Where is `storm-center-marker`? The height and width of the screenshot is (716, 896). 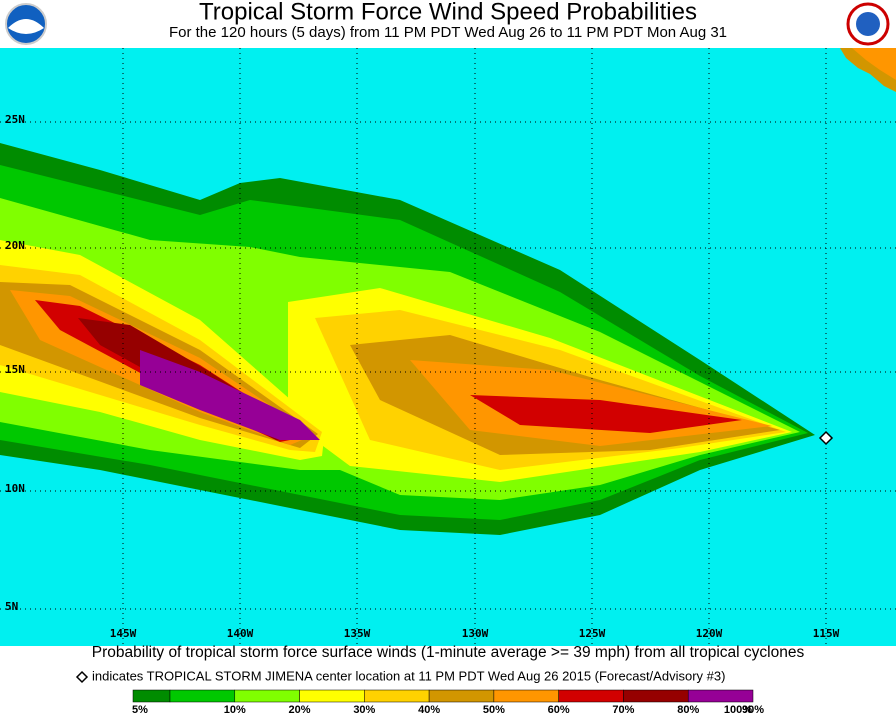 storm-center-marker is located at coordinates (826, 438).